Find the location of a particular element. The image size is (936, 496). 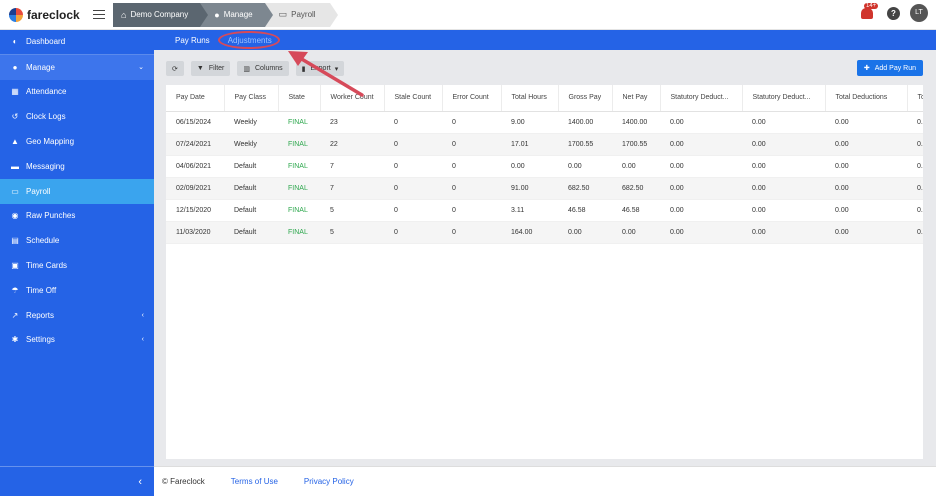

help-button: ? is located at coordinates (893, 13).